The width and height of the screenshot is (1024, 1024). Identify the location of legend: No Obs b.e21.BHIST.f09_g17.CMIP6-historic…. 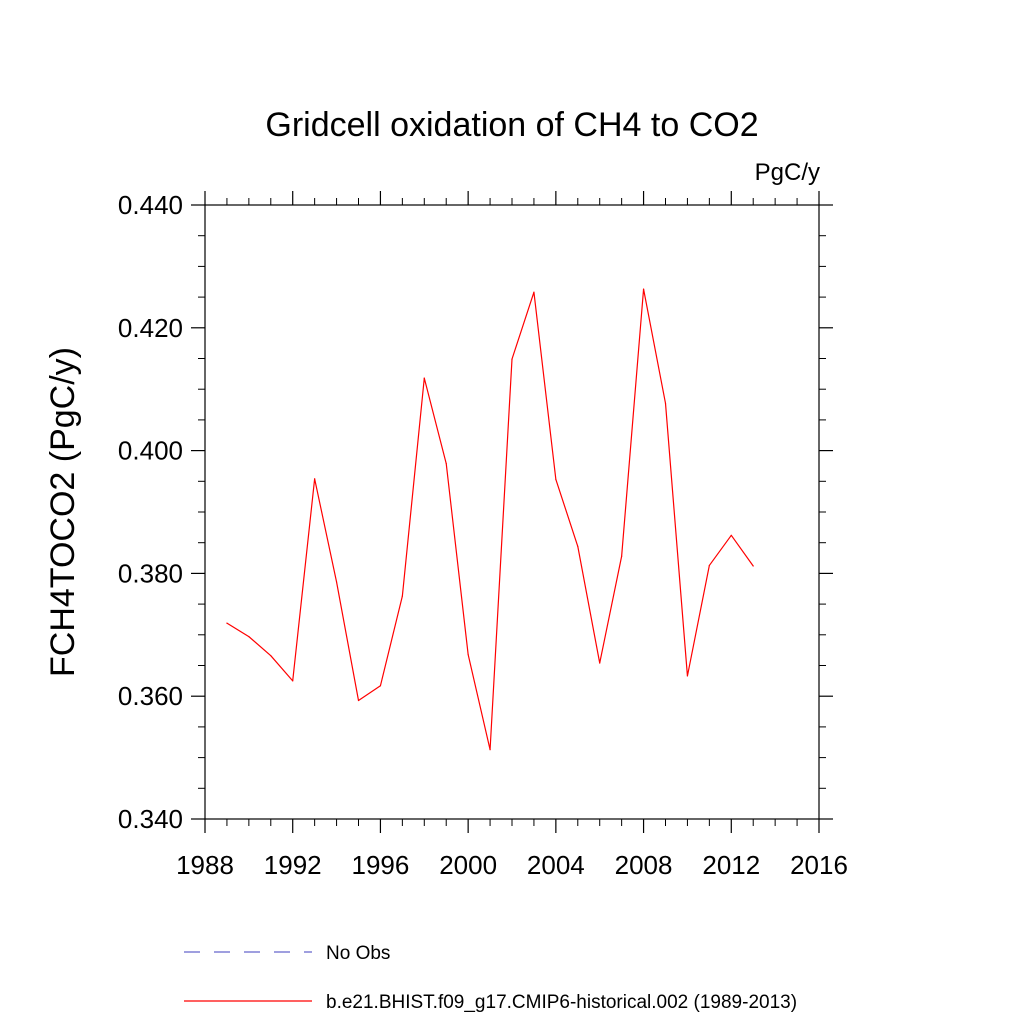
(490, 978).